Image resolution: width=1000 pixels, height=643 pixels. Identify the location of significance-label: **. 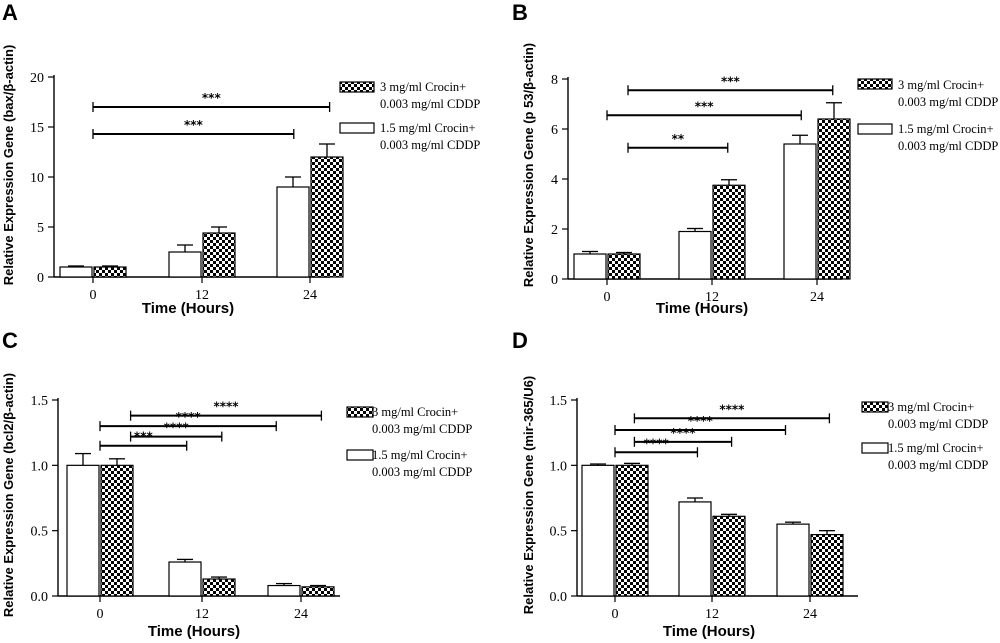
(678, 139).